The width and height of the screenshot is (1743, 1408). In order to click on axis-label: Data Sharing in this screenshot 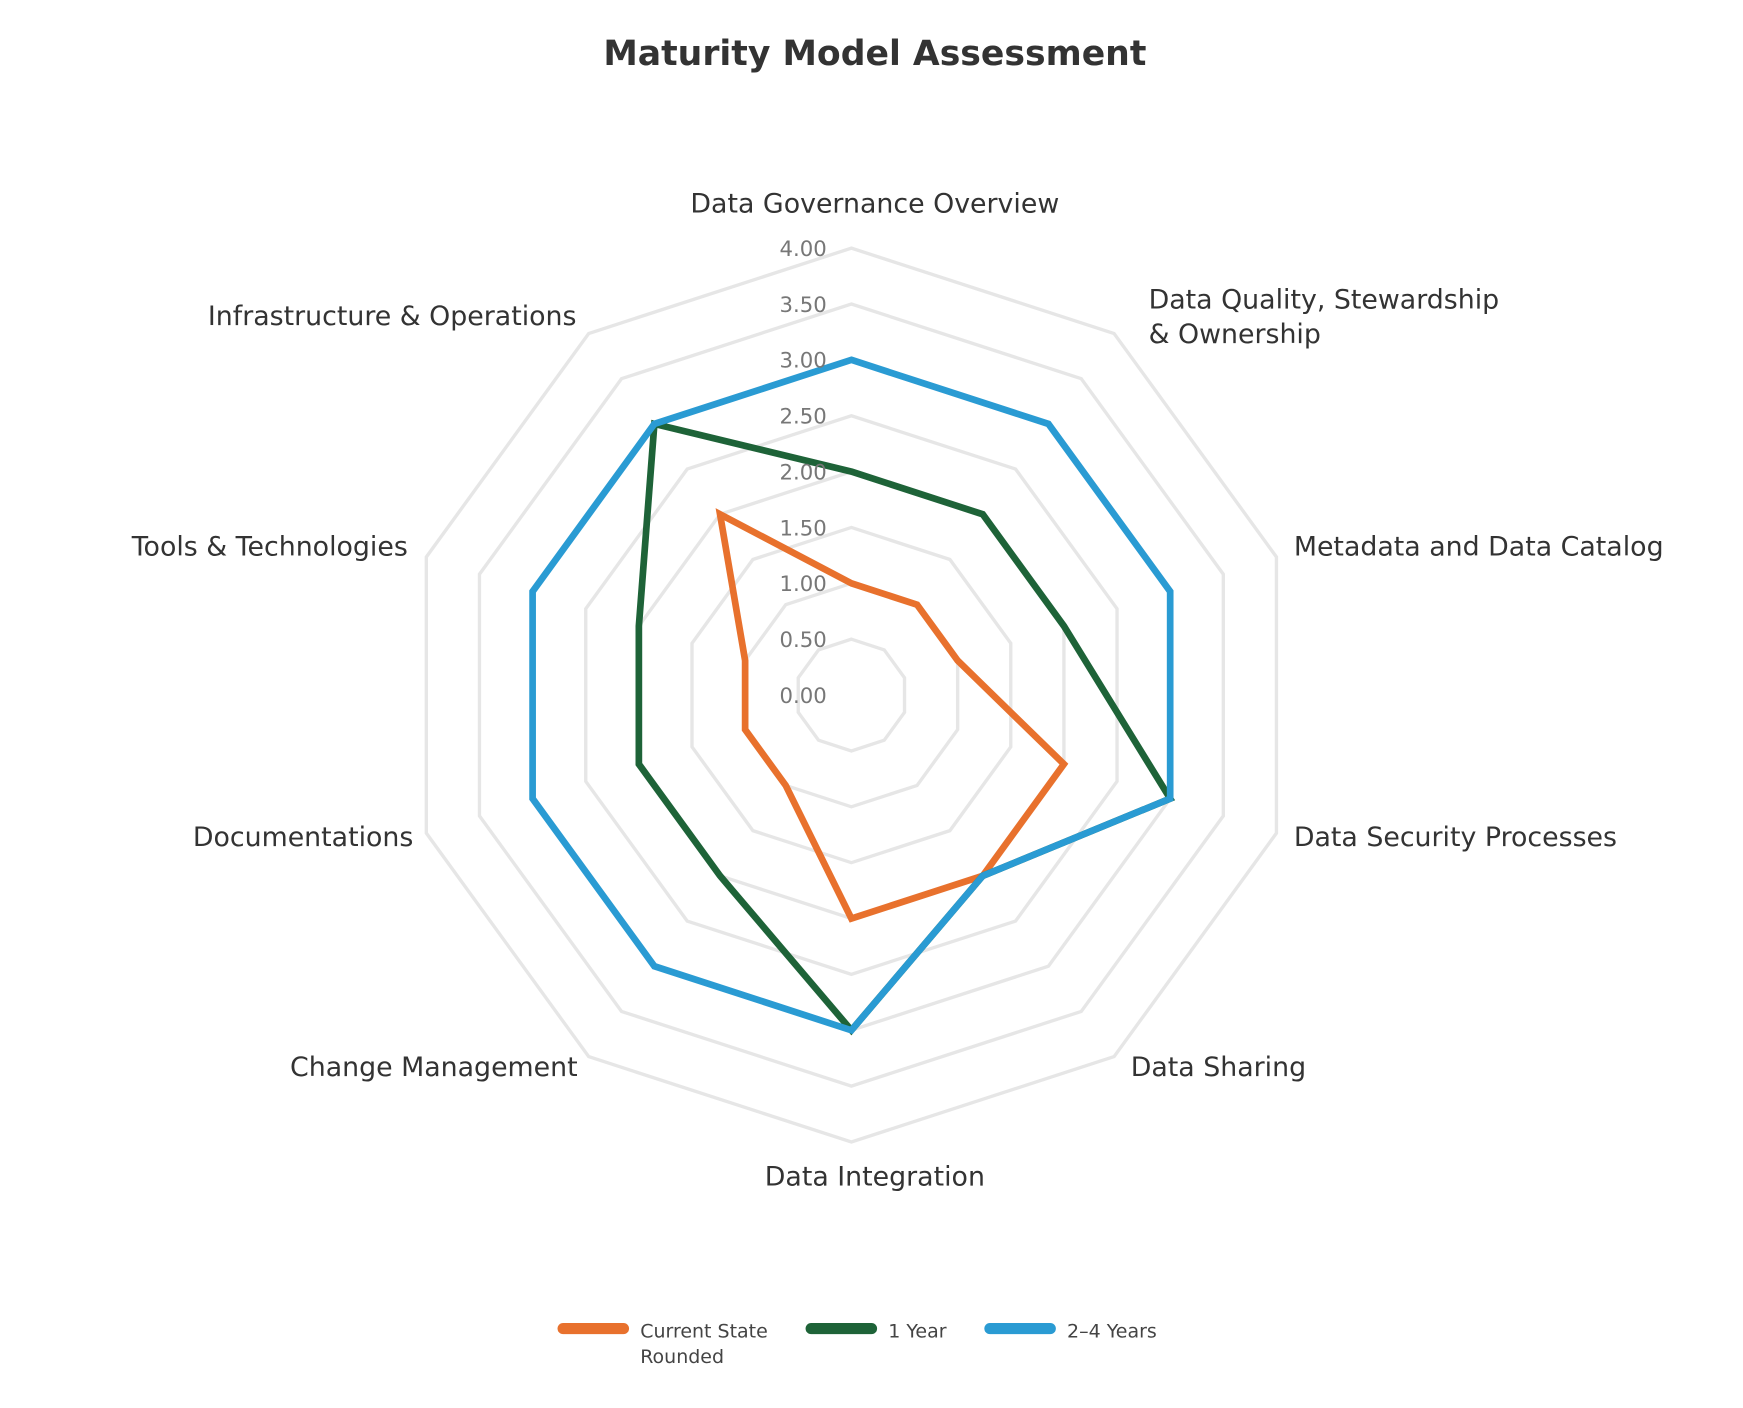, I will do `click(1218, 1067)`.